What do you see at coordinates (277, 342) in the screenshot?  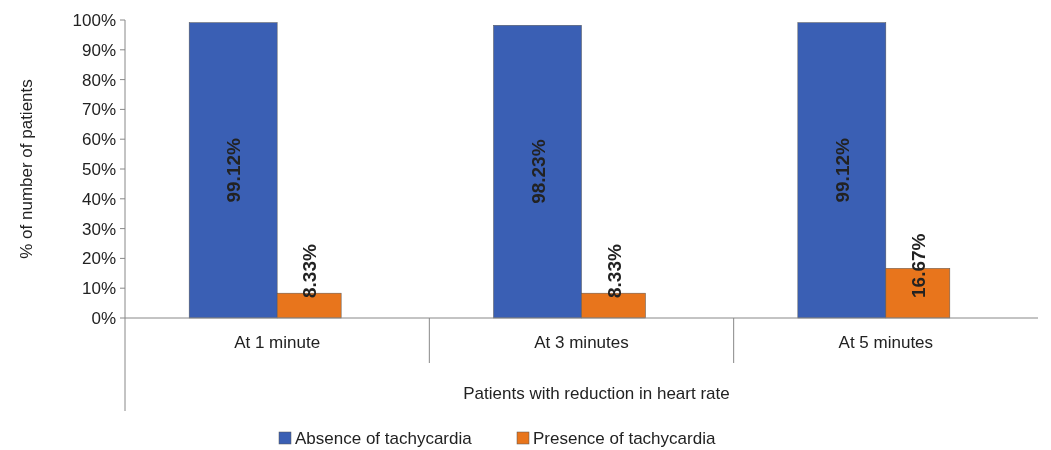 I see `x-tick-label: At 1 minute` at bounding box center [277, 342].